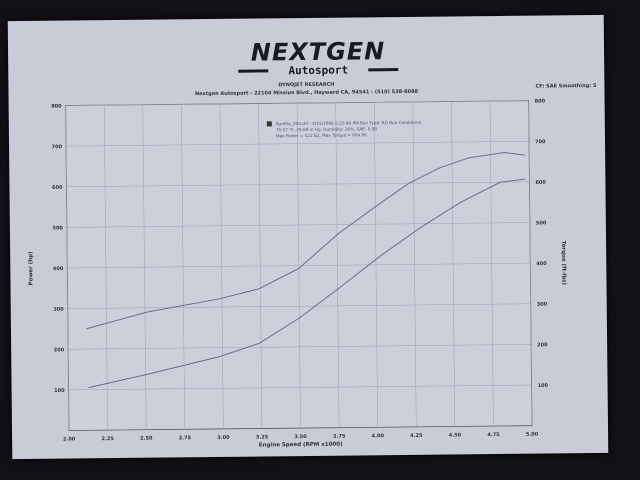 This screenshot has height=480, width=640. Describe the element at coordinates (416, 436) in the screenshot. I see `x-tick-label: 4.25` at that location.